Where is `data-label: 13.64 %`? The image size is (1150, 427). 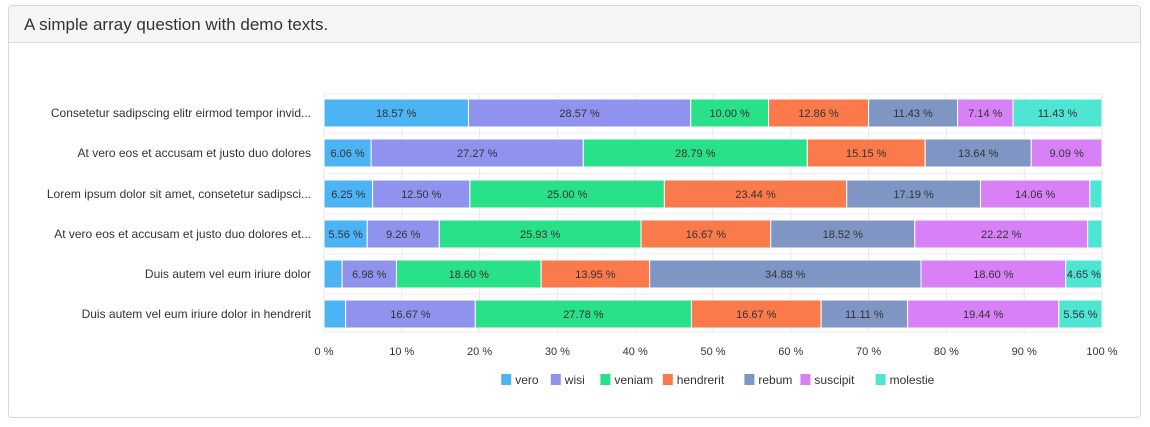 data-label: 13.64 % is located at coordinates (978, 154).